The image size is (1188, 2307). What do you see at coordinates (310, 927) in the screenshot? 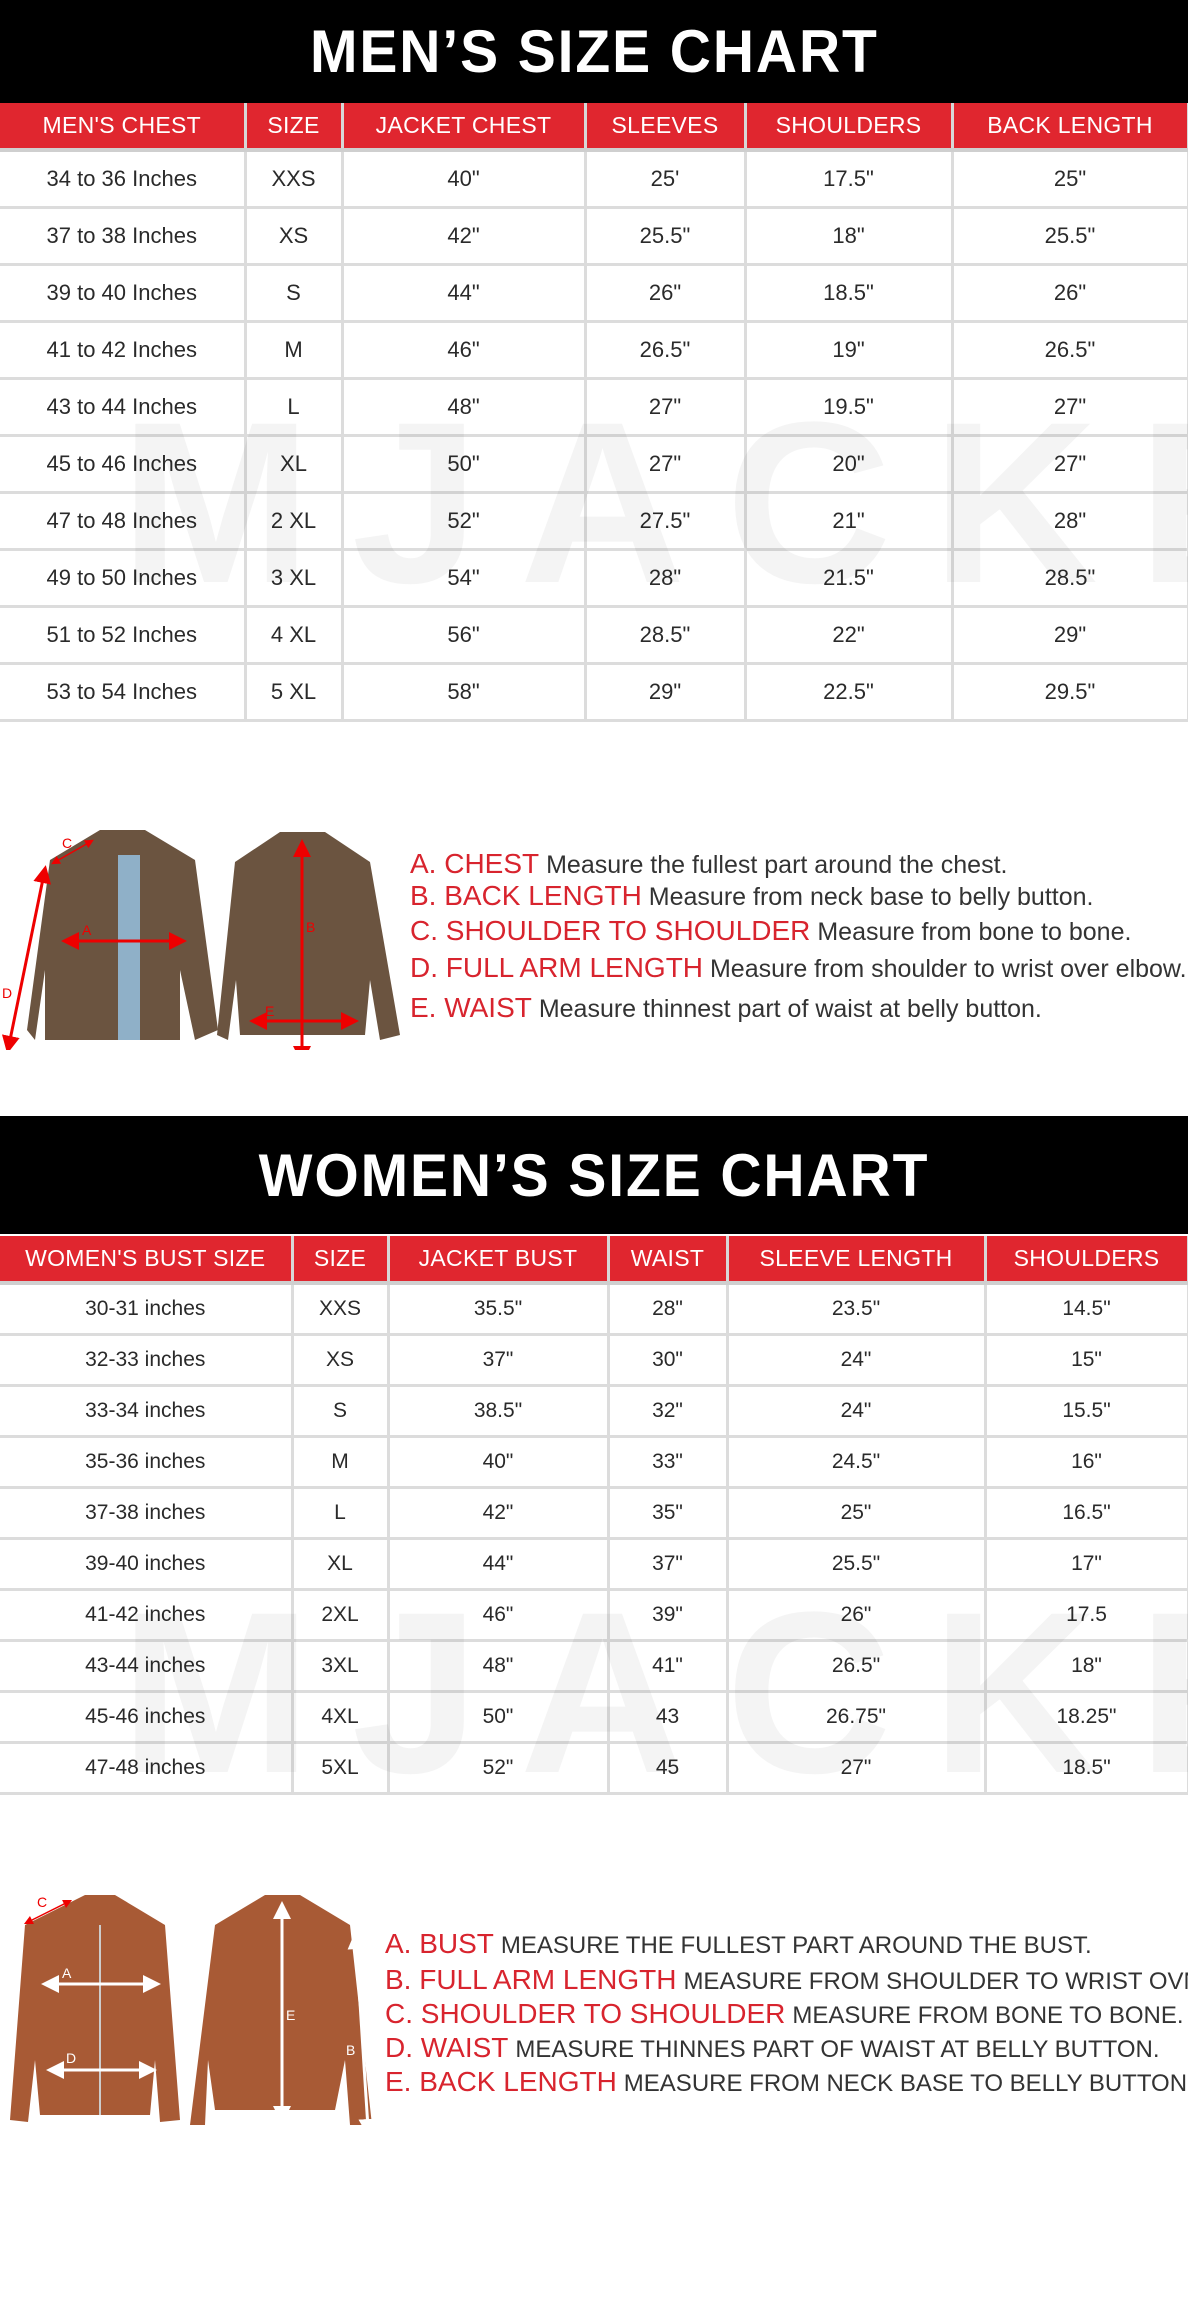
I see `label-b: B` at bounding box center [310, 927].